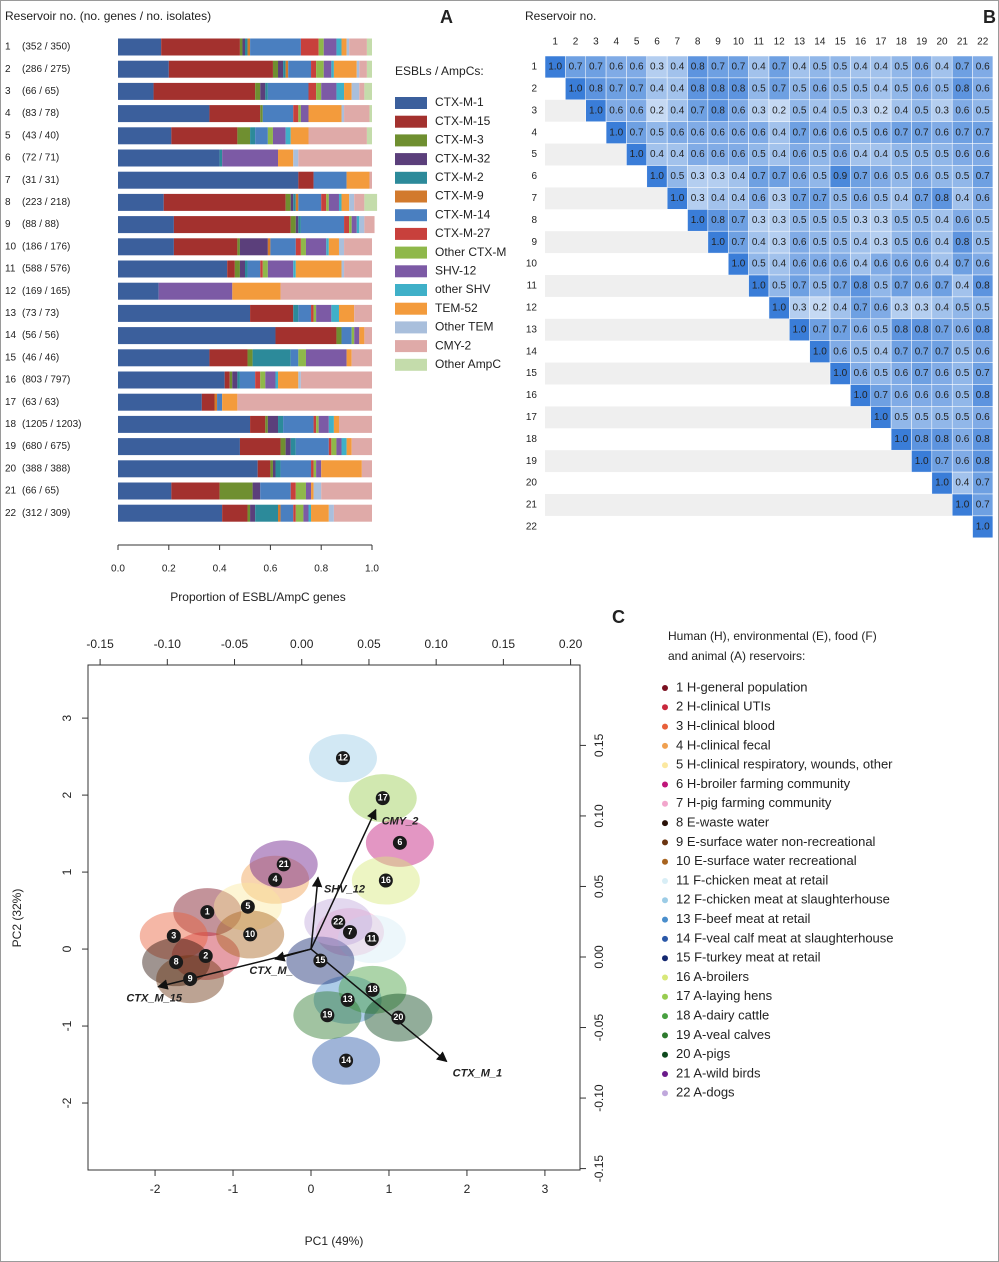  Describe the element at coordinates (46, 269) in the screenshot. I see `row-label: (588 / 576)` at that location.